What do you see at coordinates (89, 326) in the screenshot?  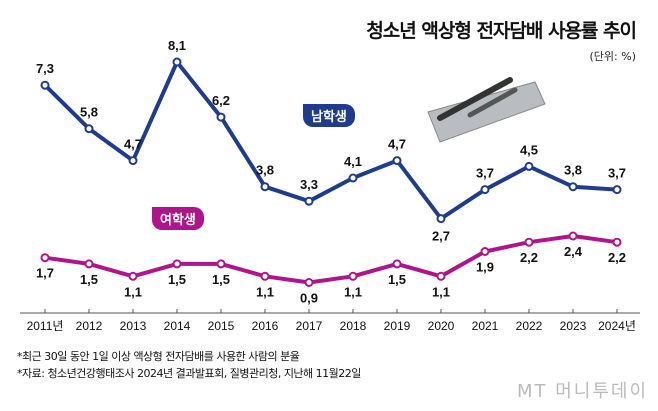 I see `x-tick-label: 2012` at bounding box center [89, 326].